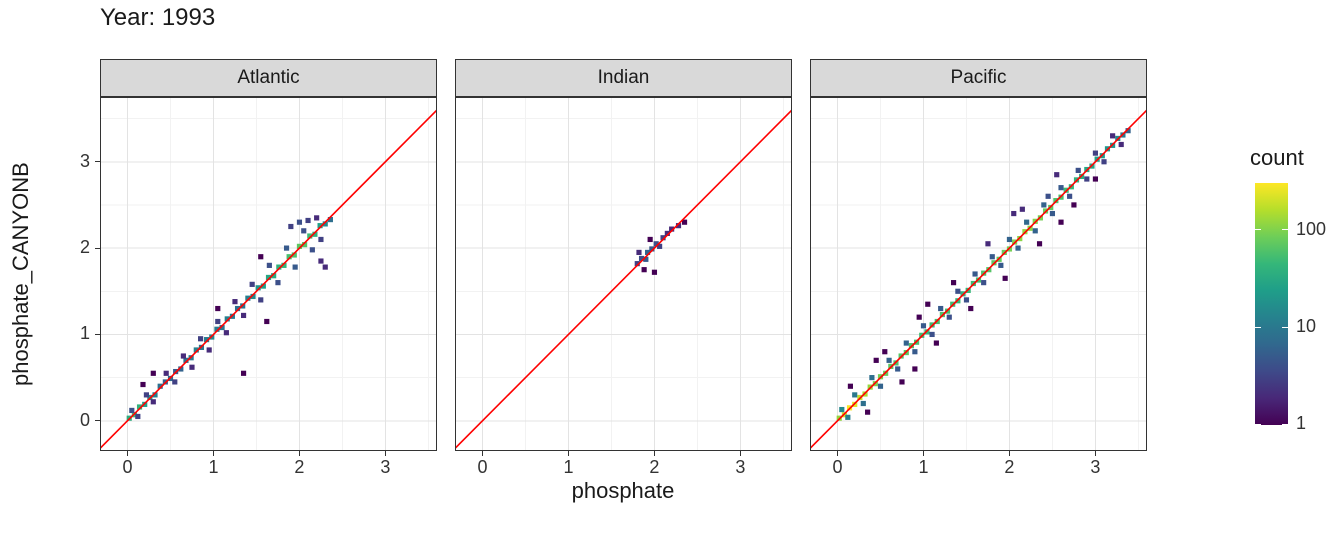  I want to click on legend-title: count, so click(1277, 157).